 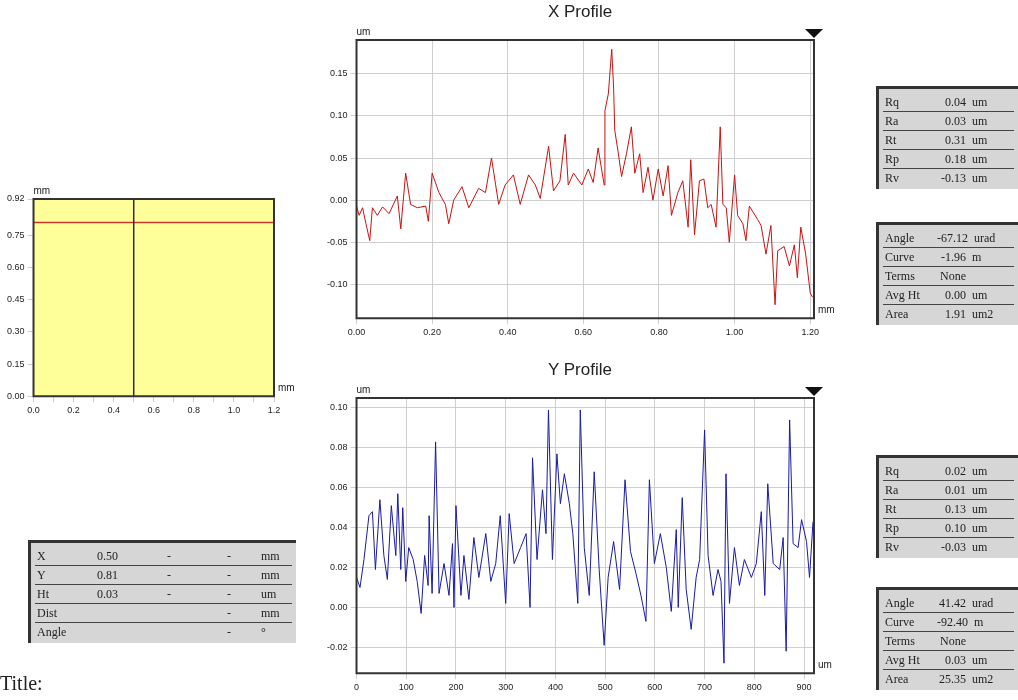 What do you see at coordinates (939, 314) in the screenshot?
I see `text: Area 1.91 um2` at bounding box center [939, 314].